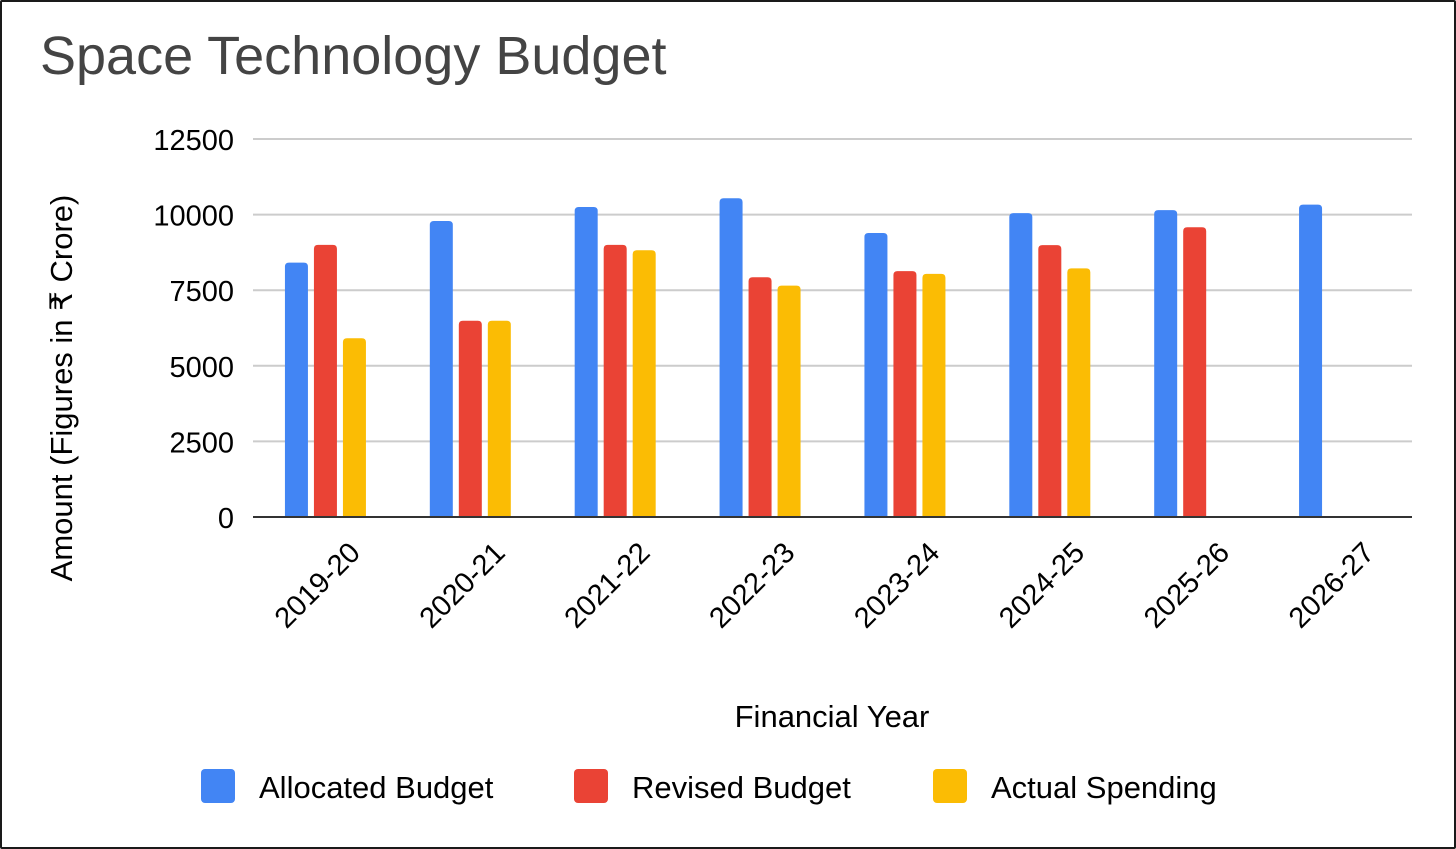 Image resolution: width=1456 pixels, height=849 pixels. What do you see at coordinates (218, 786) in the screenshot?
I see `legend-swatch-allocated-budget` at bounding box center [218, 786].